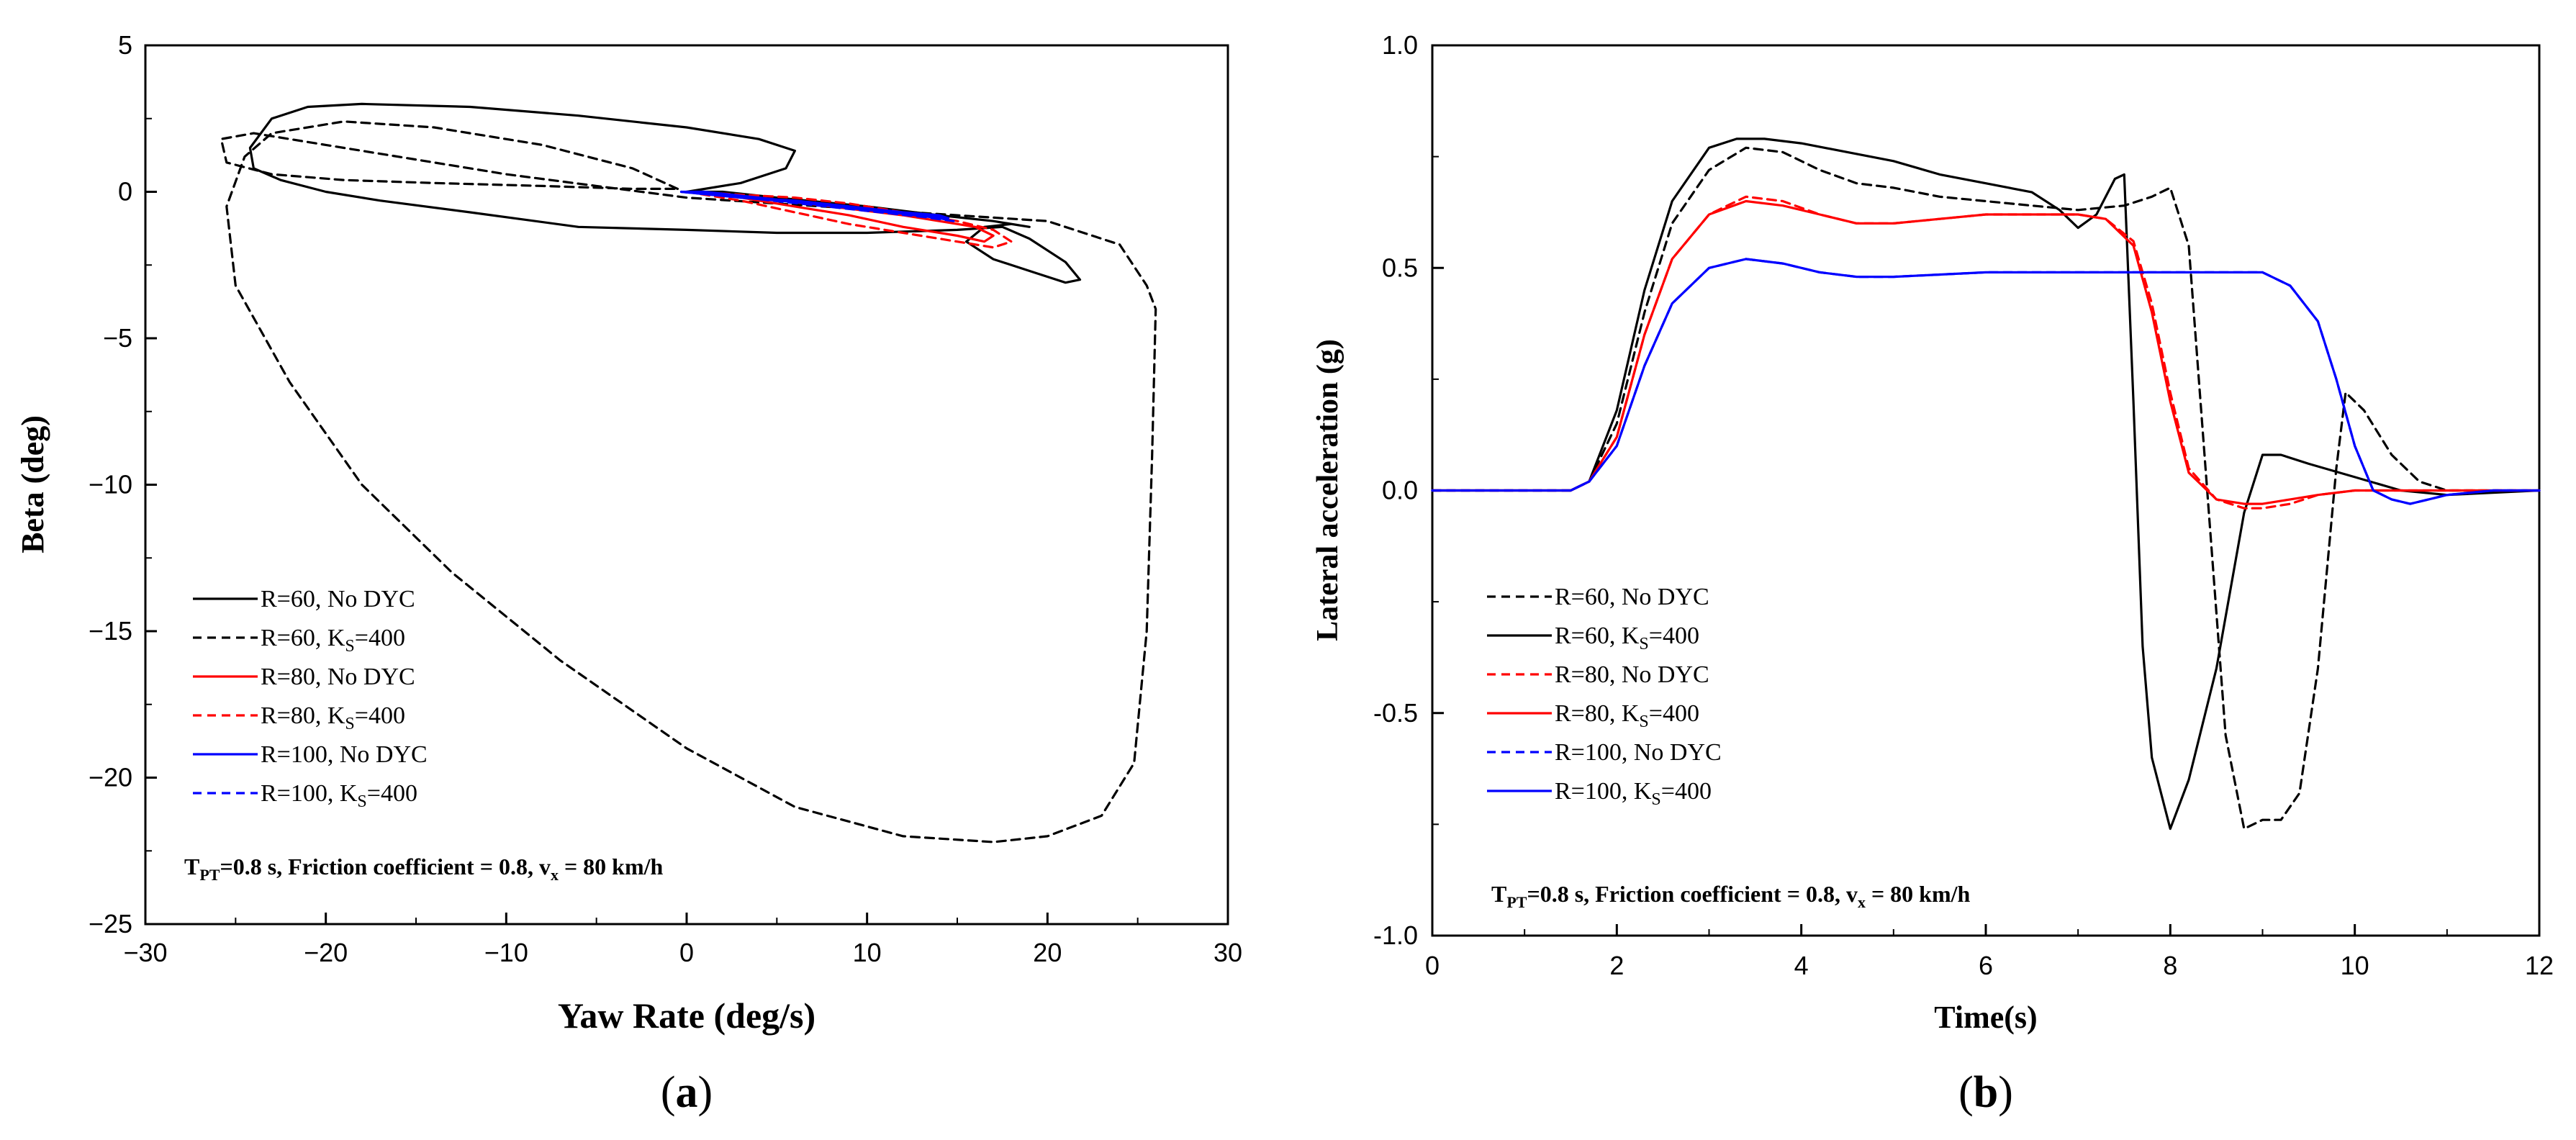 The width and height of the screenshot is (2576, 1140). Describe the element at coordinates (1432, 966) in the screenshot. I see `panel-b-x-tick-label: 0` at that location.